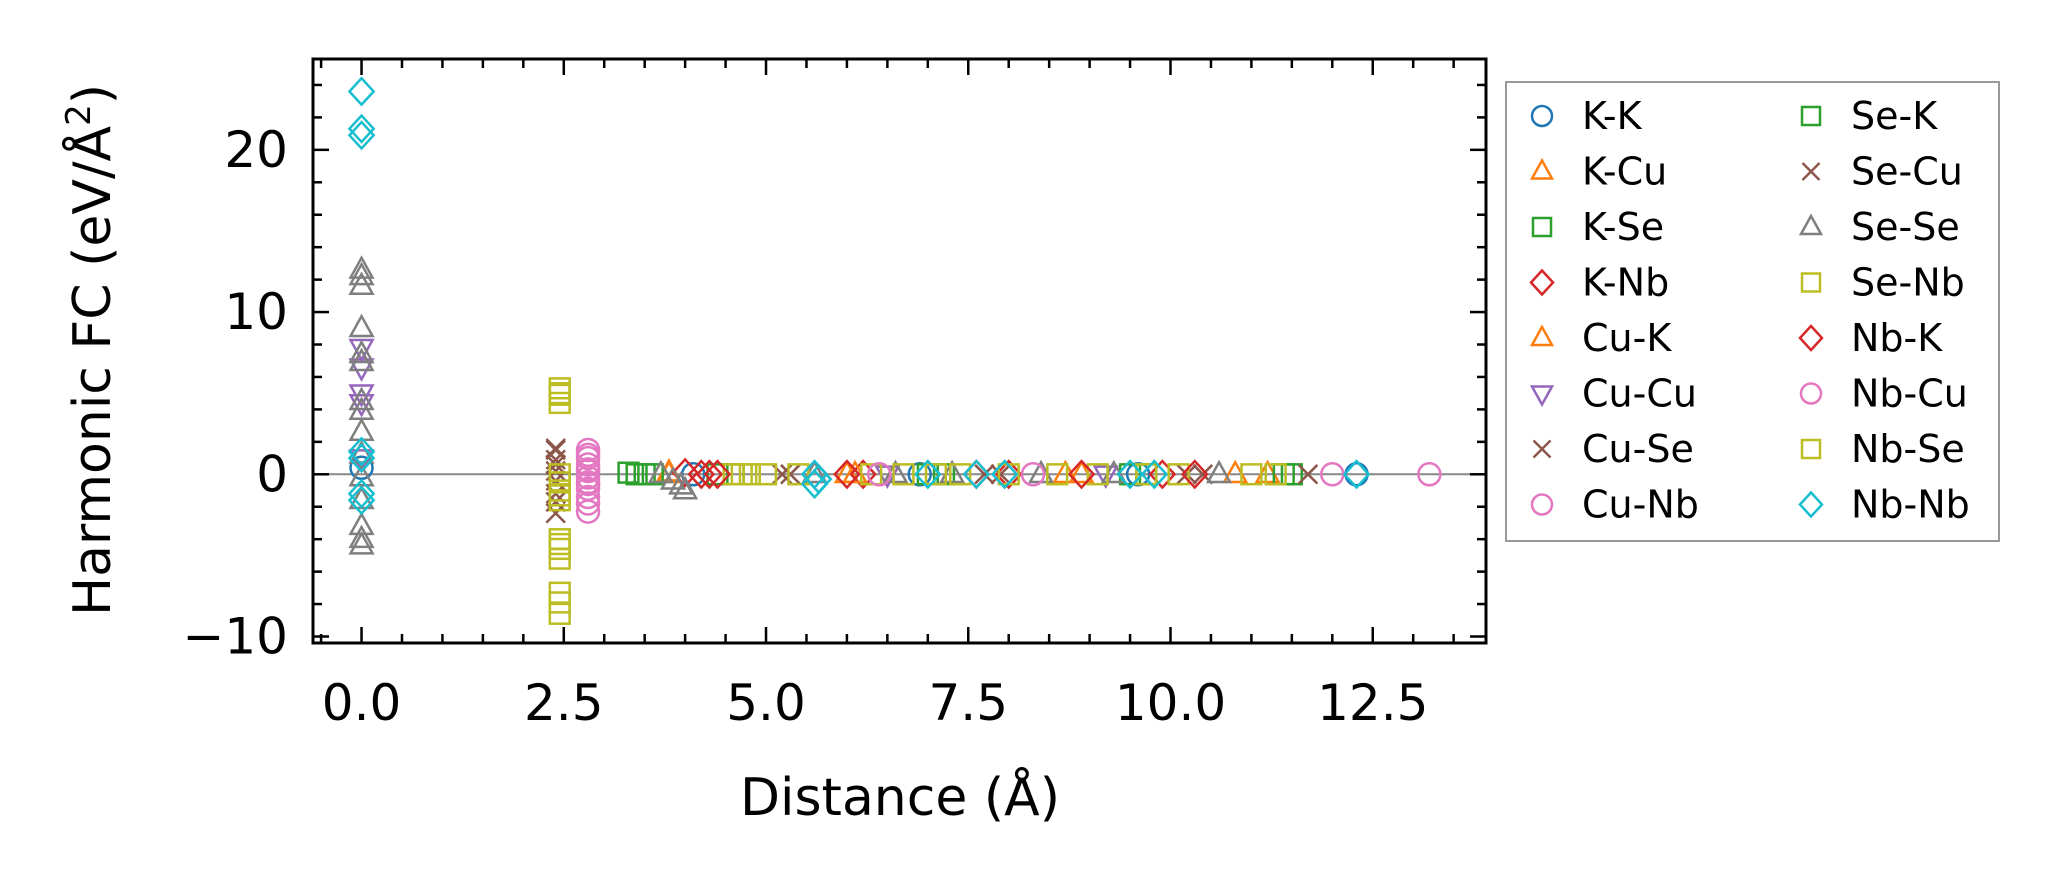 Image resolution: width=2046 pixels, height=883 pixels. What do you see at coordinates (1897, 338) in the screenshot?
I see `legend-label-nb-k: Nb-K` at bounding box center [1897, 338].